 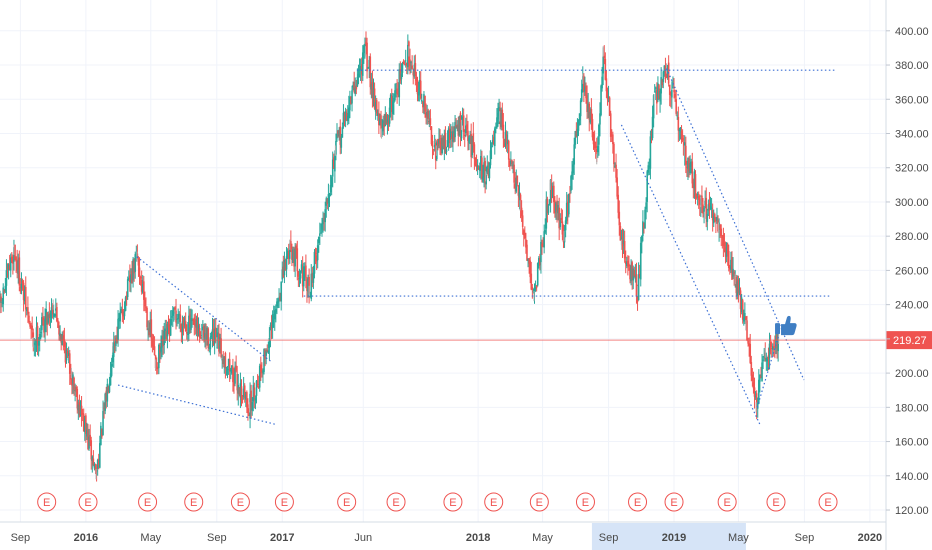 I want to click on thumbs-up-icon, so click(x=786, y=325).